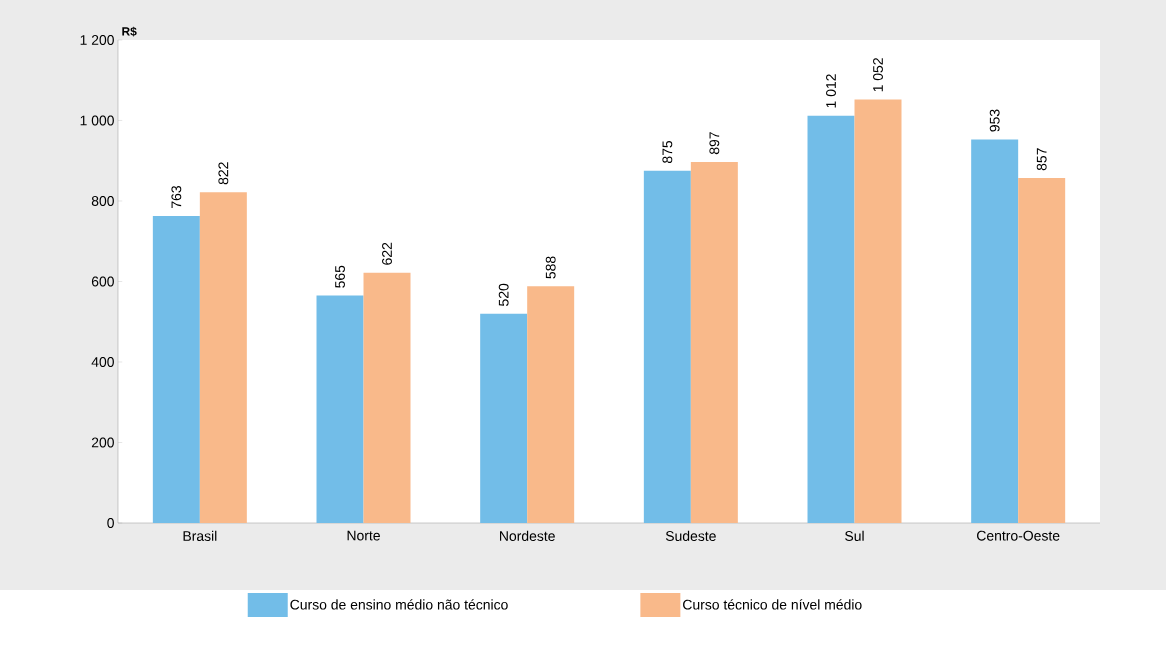 The width and height of the screenshot is (1166, 648). Describe the element at coordinates (340, 276) in the screenshot. I see `data-label: 565` at that location.